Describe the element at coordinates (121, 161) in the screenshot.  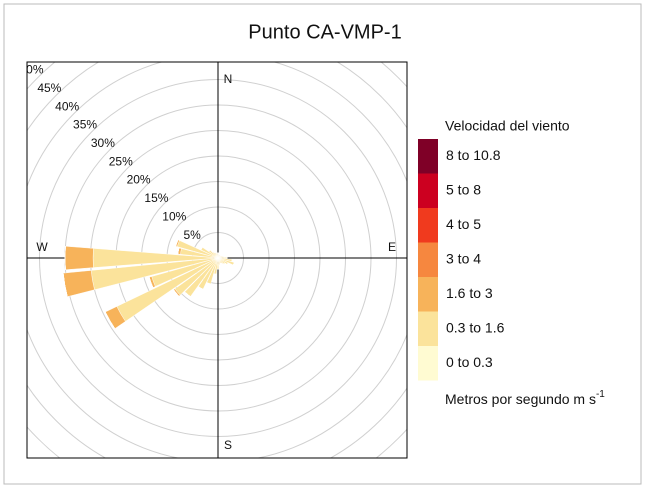
I see `r-tick-label: 25%` at that location.